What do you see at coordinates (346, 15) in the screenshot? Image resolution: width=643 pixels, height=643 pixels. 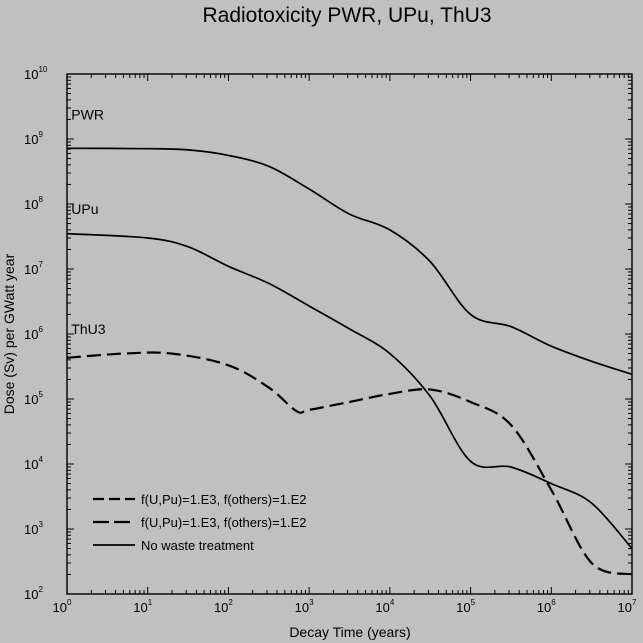 I see `chart-title: Radiotoxicity PWR, UPu, ThU3` at bounding box center [346, 15].